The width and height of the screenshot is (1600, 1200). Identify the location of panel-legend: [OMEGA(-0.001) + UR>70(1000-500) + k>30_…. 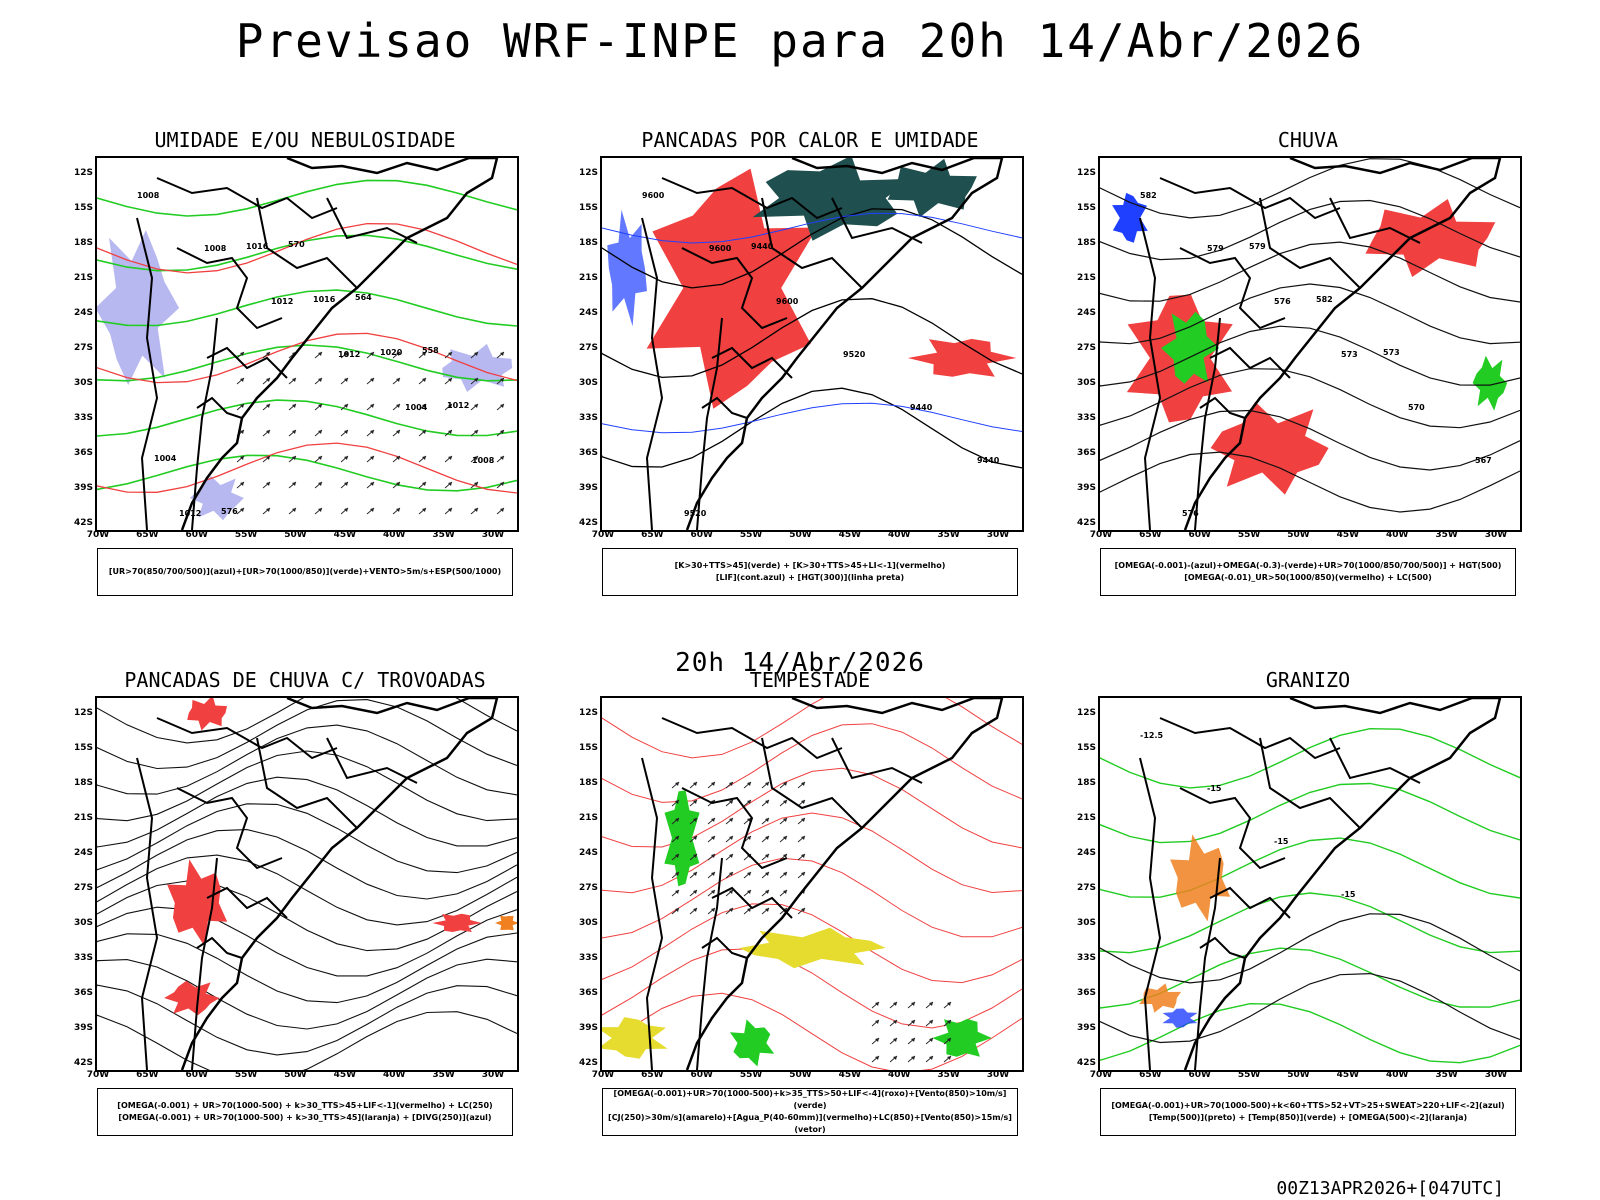
(305, 1112).